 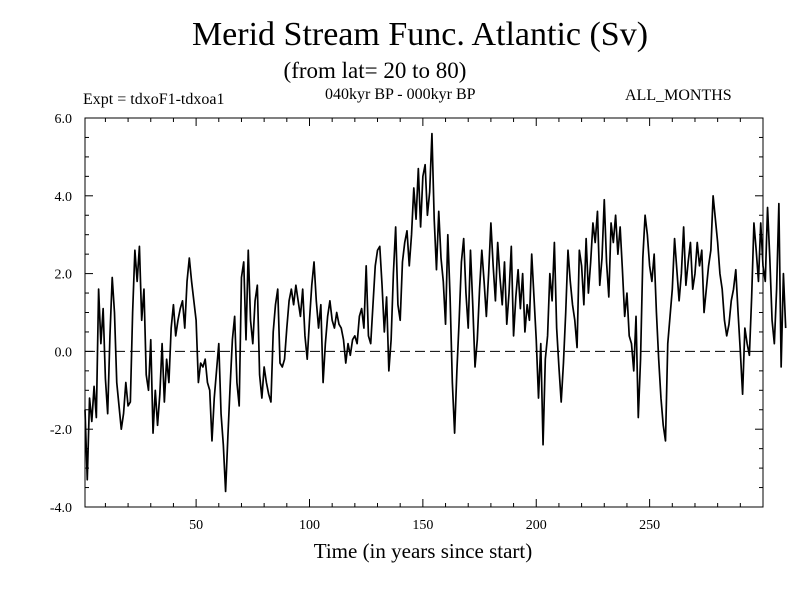 What do you see at coordinates (422, 525) in the screenshot?
I see `x-tick-label: 150` at bounding box center [422, 525].